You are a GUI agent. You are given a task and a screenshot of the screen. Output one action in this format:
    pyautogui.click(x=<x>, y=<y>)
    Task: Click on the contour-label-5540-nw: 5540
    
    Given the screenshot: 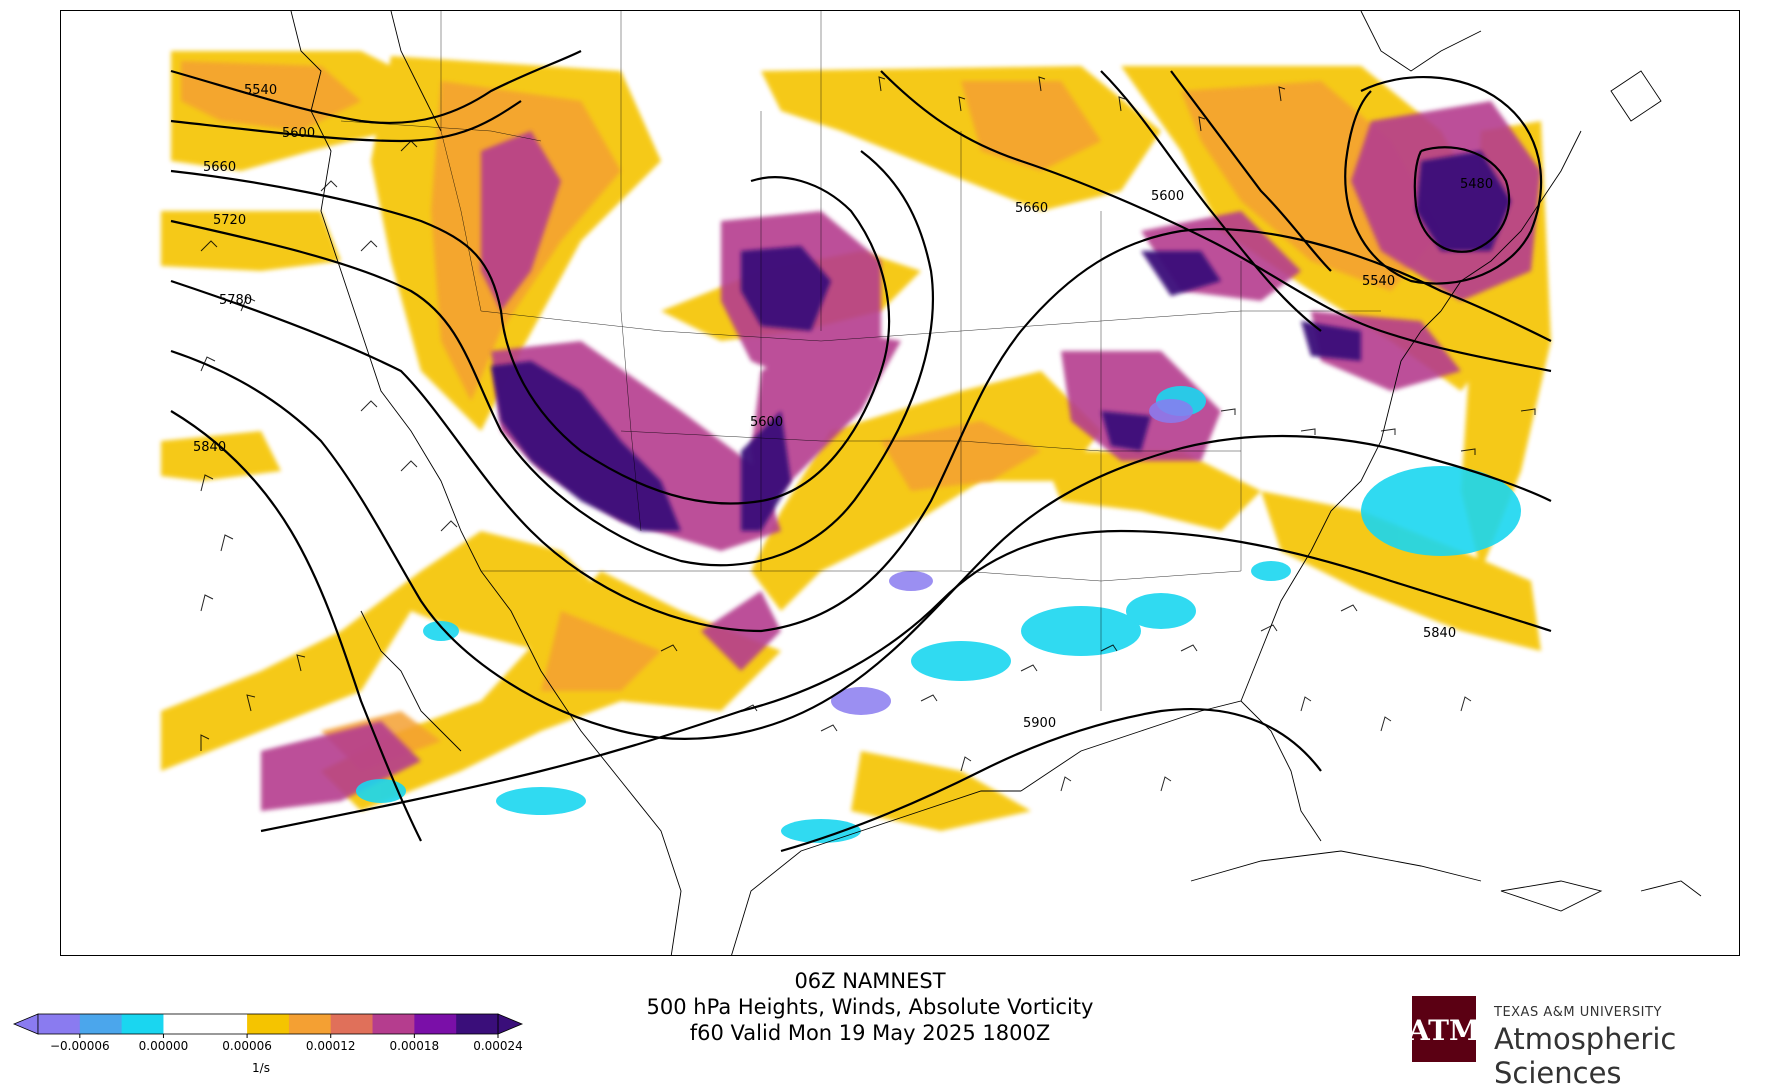 What is the action you would take?
    pyautogui.click(x=260, y=90)
    